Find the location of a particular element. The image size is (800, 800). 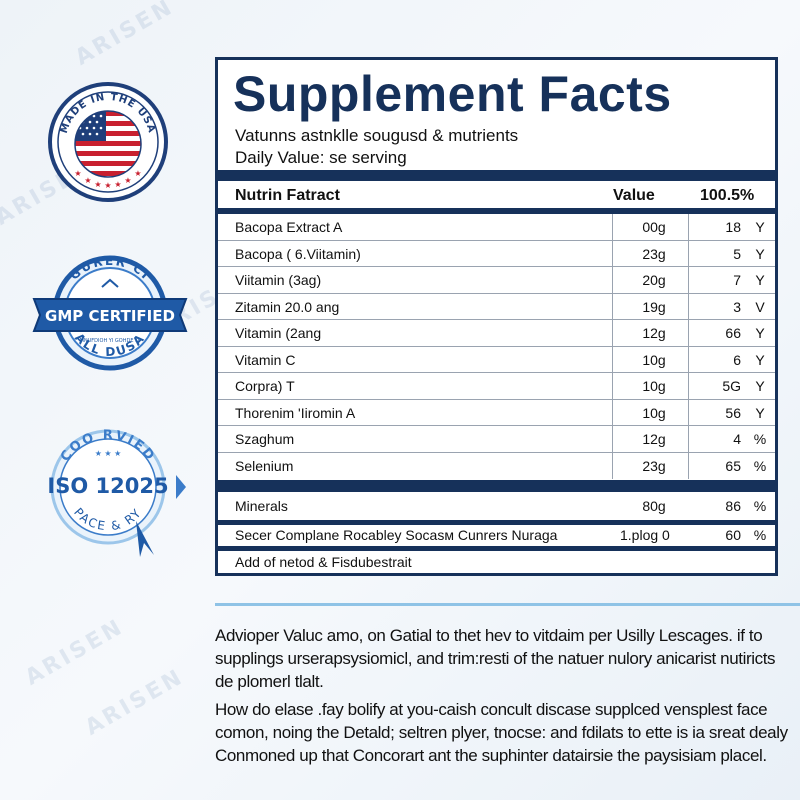

ribbon-icon is located at coordinates (145, 539).